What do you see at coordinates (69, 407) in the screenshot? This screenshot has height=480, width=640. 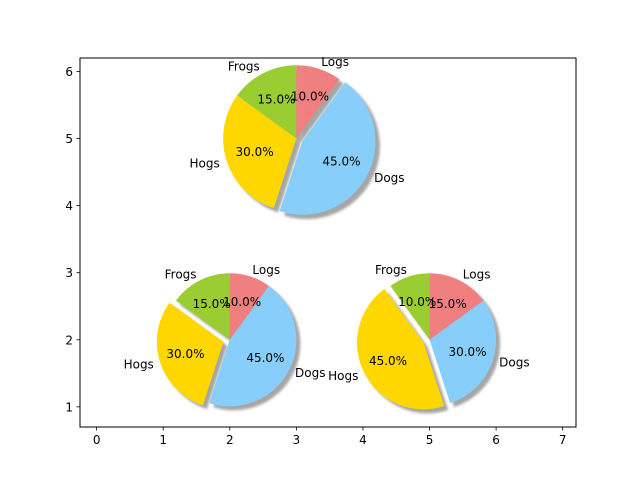 I see `y-tick-label: 1` at bounding box center [69, 407].